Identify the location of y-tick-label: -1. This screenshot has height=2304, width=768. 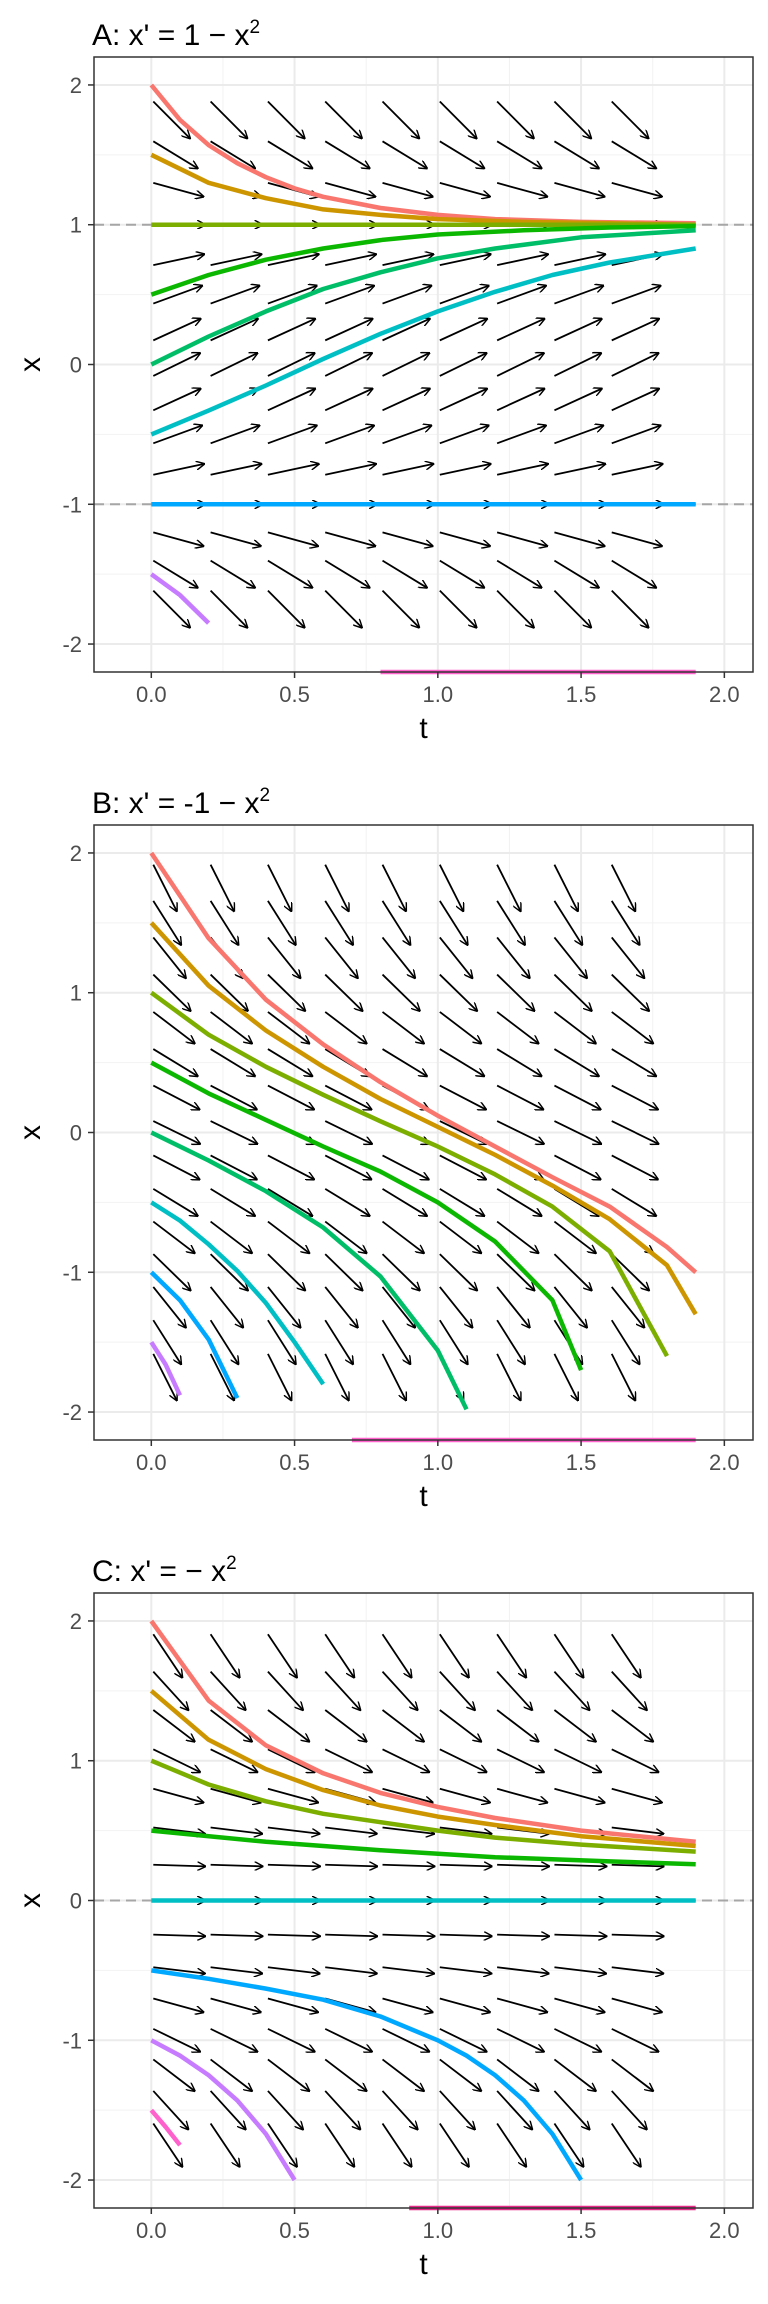
(72, 1272).